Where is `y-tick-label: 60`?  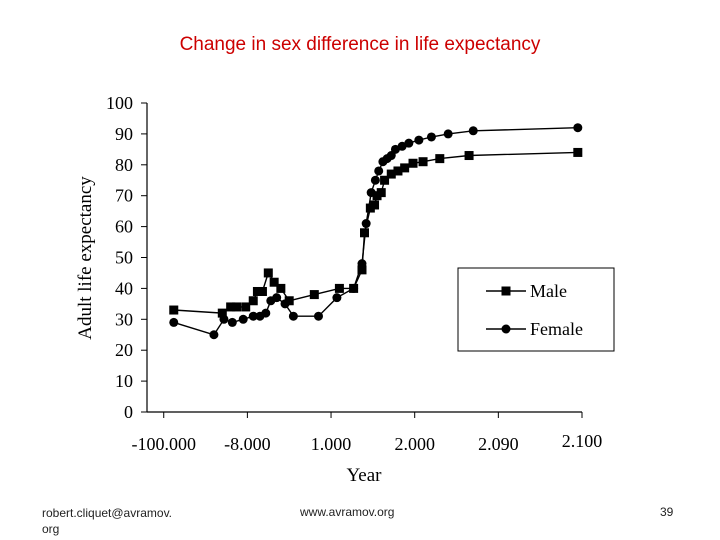
y-tick-label: 60 is located at coordinates (124, 227).